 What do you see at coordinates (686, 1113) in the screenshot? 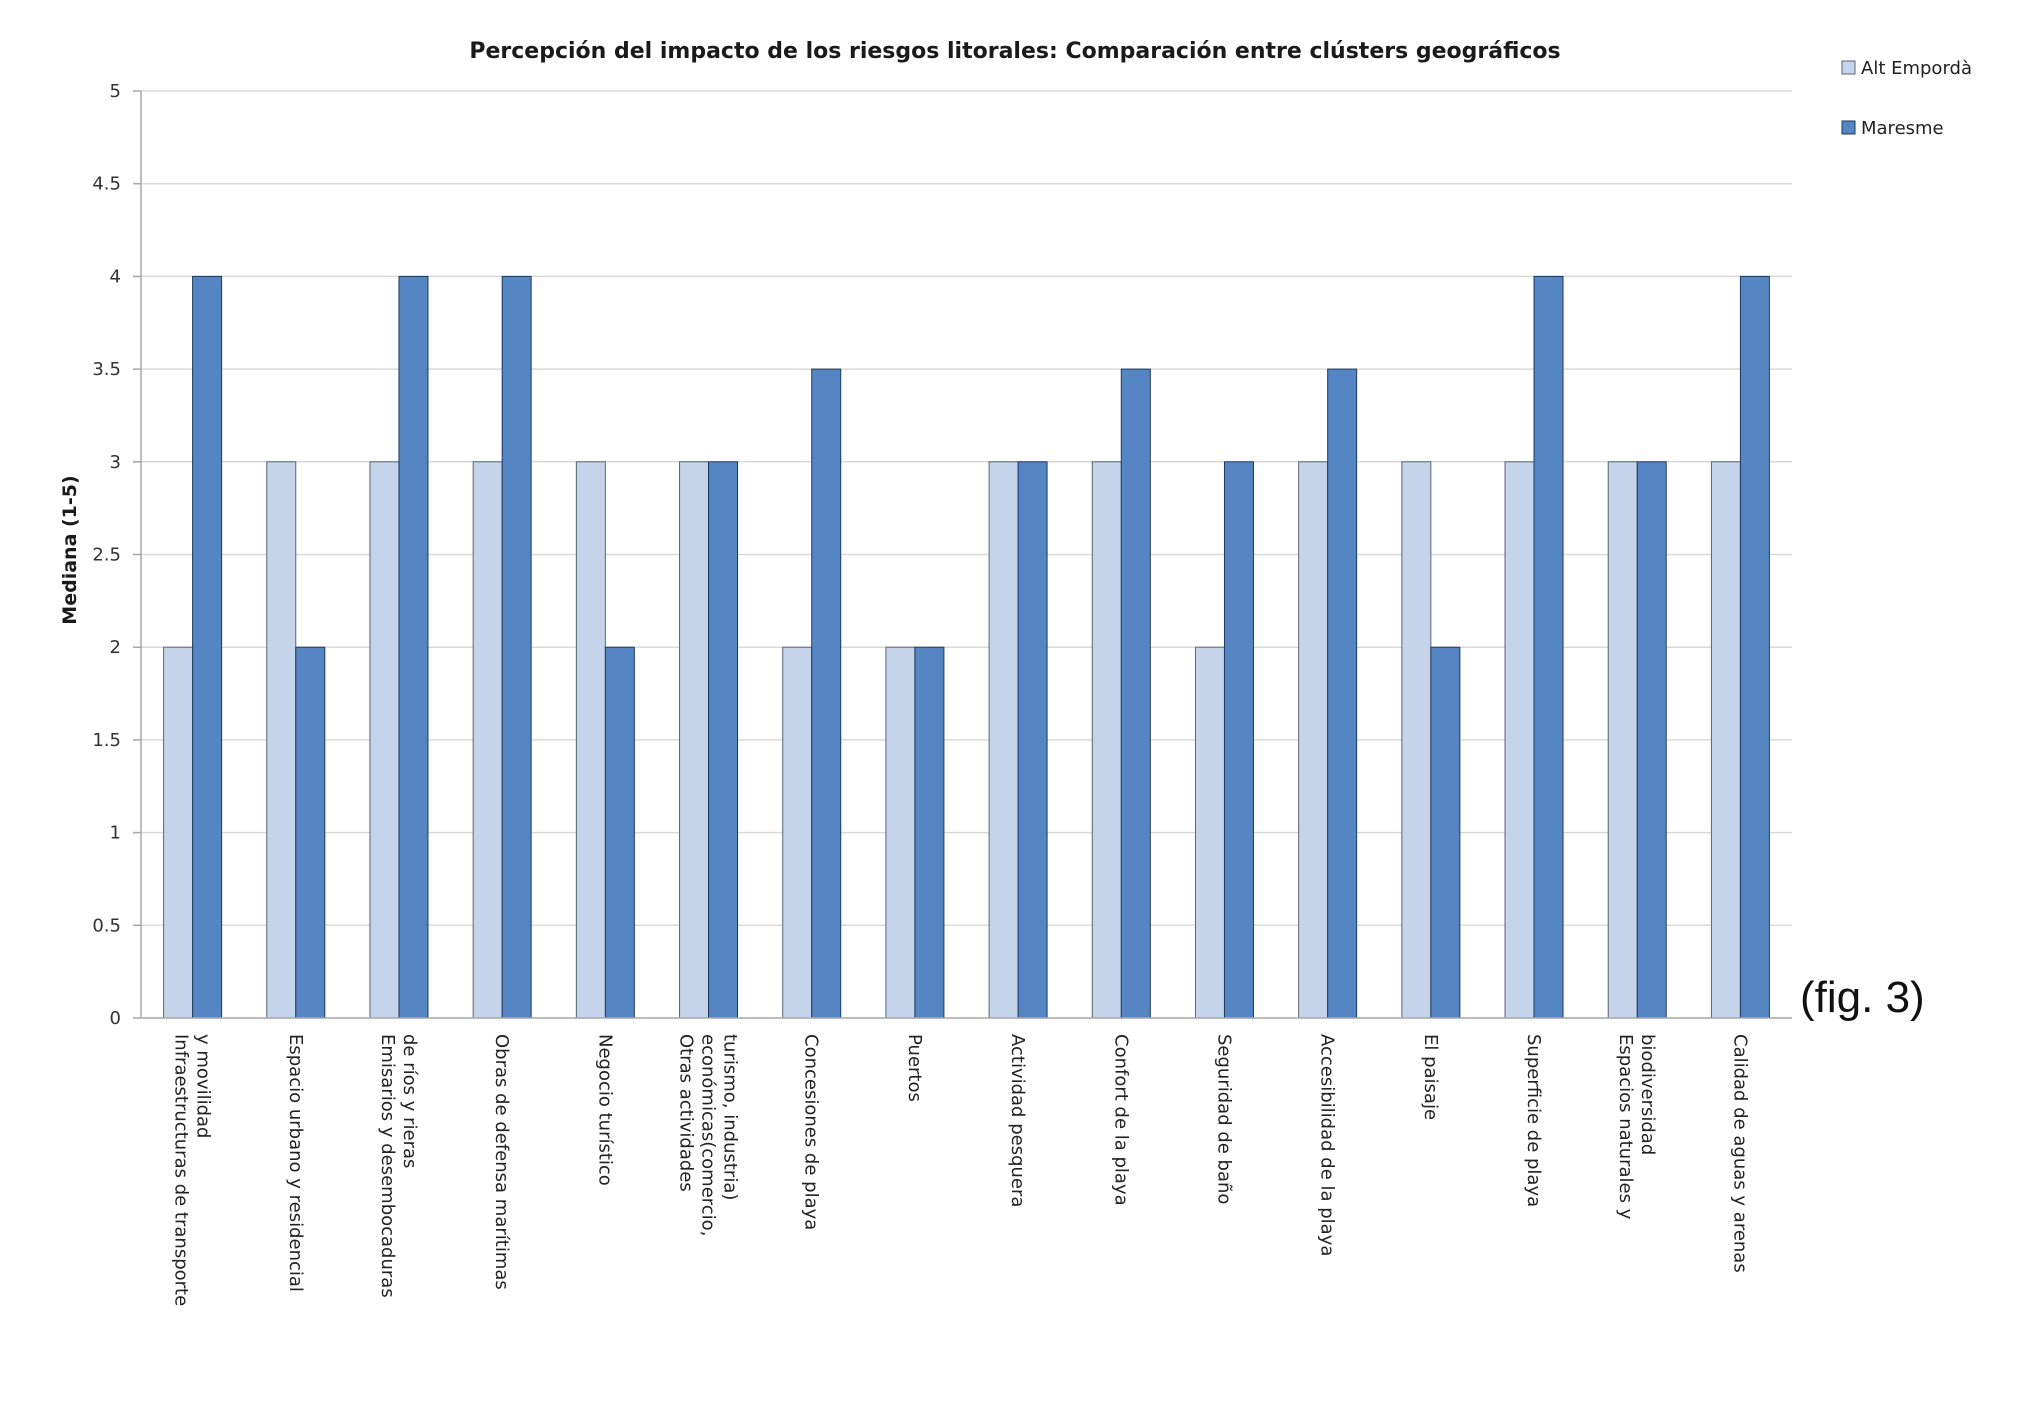
I see `category-label-line: Otras actividades` at bounding box center [686, 1113].